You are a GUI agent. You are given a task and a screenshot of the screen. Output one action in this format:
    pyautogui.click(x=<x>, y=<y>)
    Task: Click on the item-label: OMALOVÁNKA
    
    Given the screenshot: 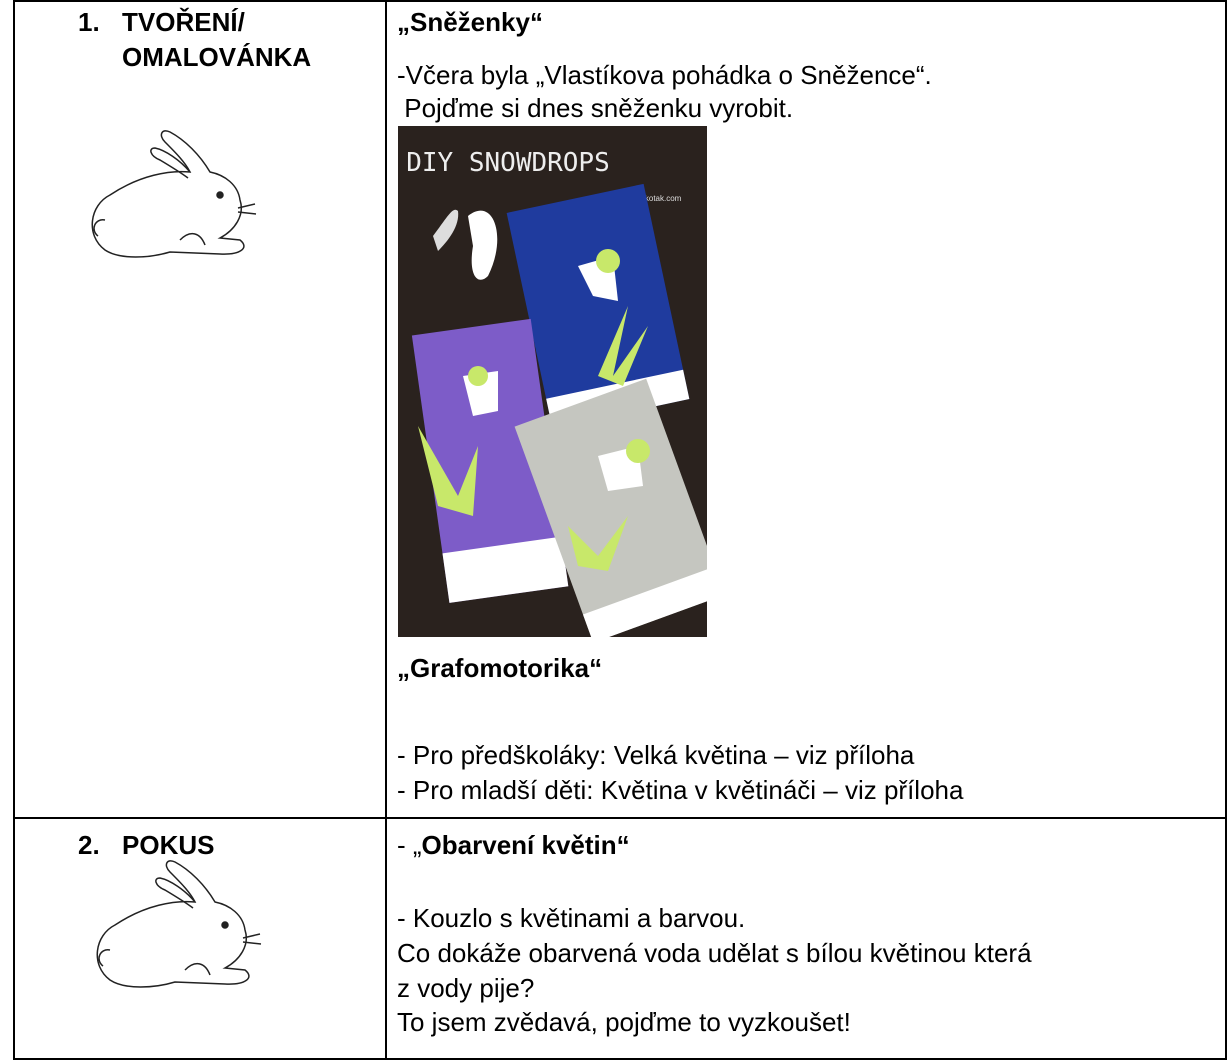 What is the action you would take?
    pyautogui.click(x=217, y=57)
    